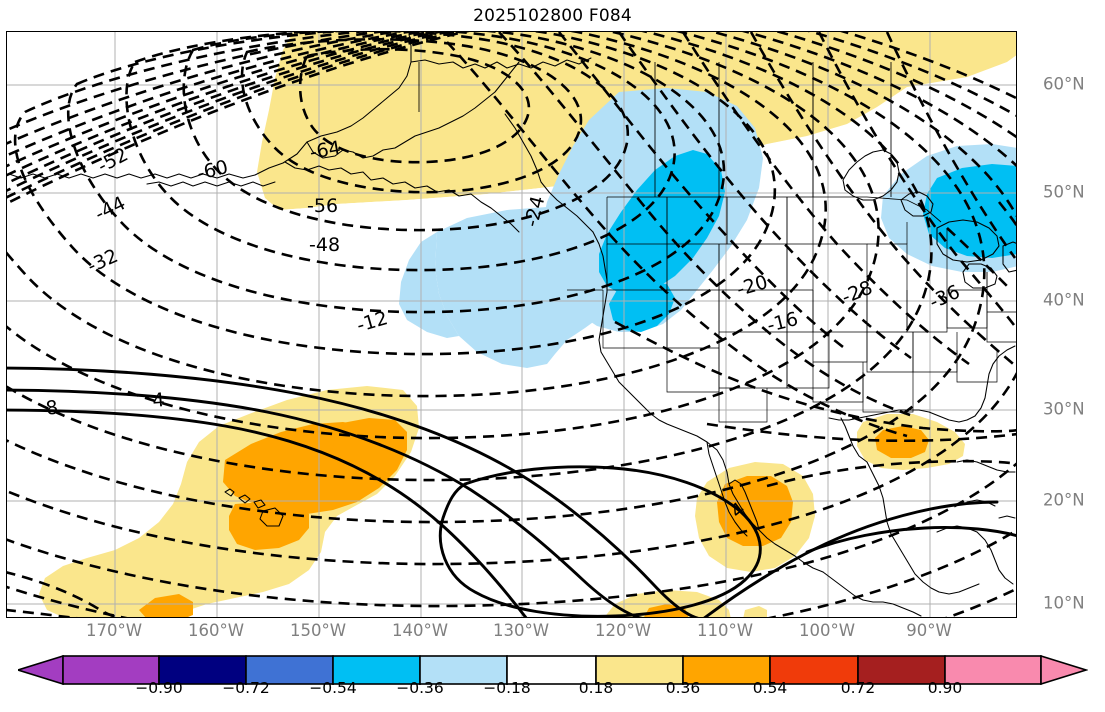 The height and width of the screenshot is (712, 1105). What do you see at coordinates (975, 555) in the screenshot?
I see `coastline-central-america-caribbean` at bounding box center [975, 555].